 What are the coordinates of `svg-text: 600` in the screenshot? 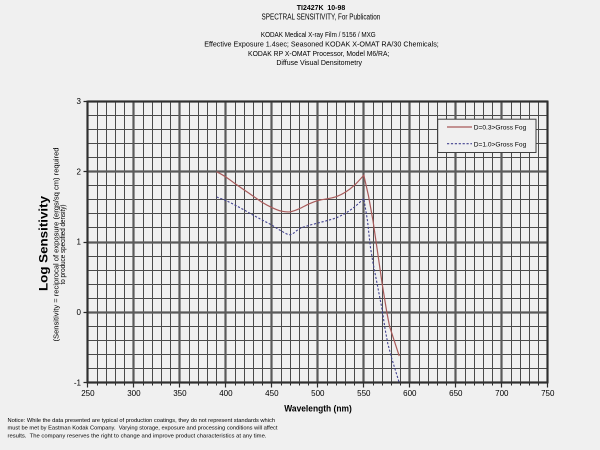 It's located at (410, 393).